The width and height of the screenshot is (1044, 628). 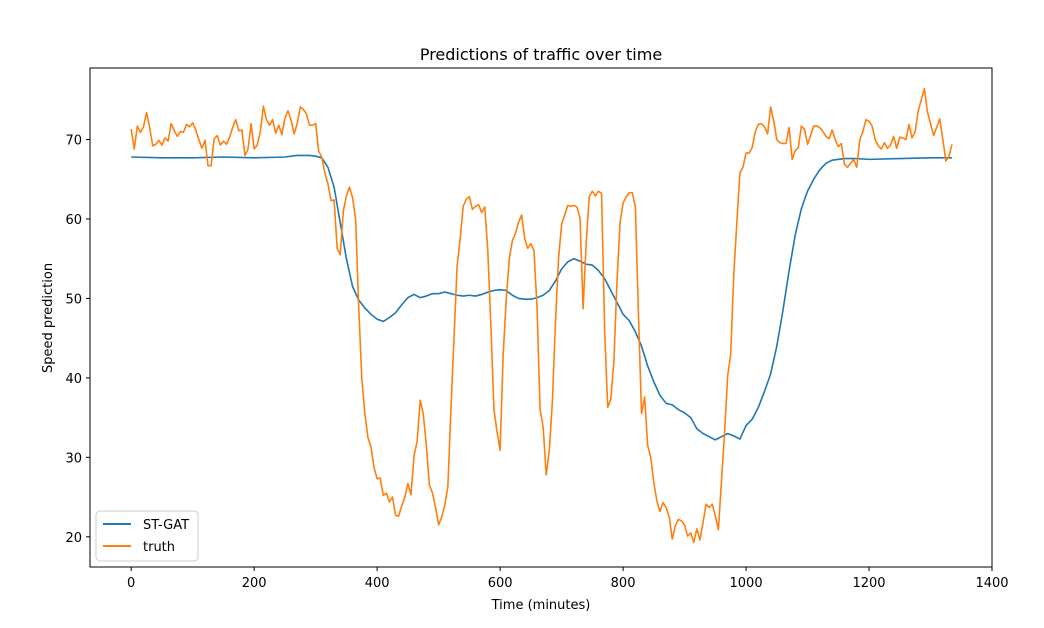 I want to click on x-tick-label: 1000, so click(x=746, y=583).